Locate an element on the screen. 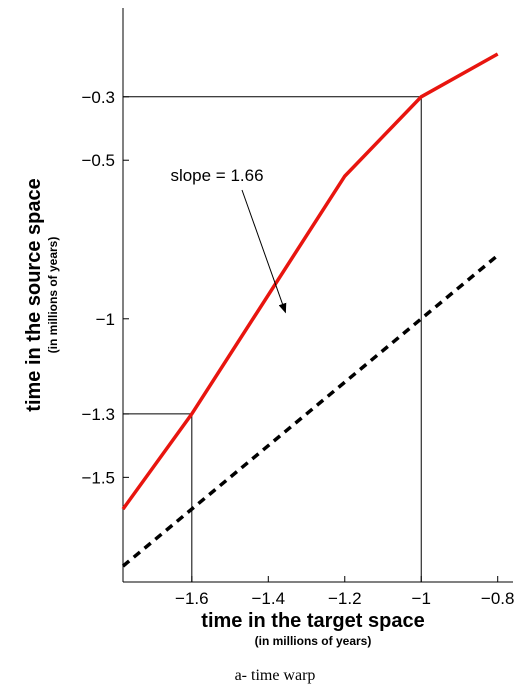 The width and height of the screenshot is (527, 689). x-axis-title: time in the target space is located at coordinates (312, 621).